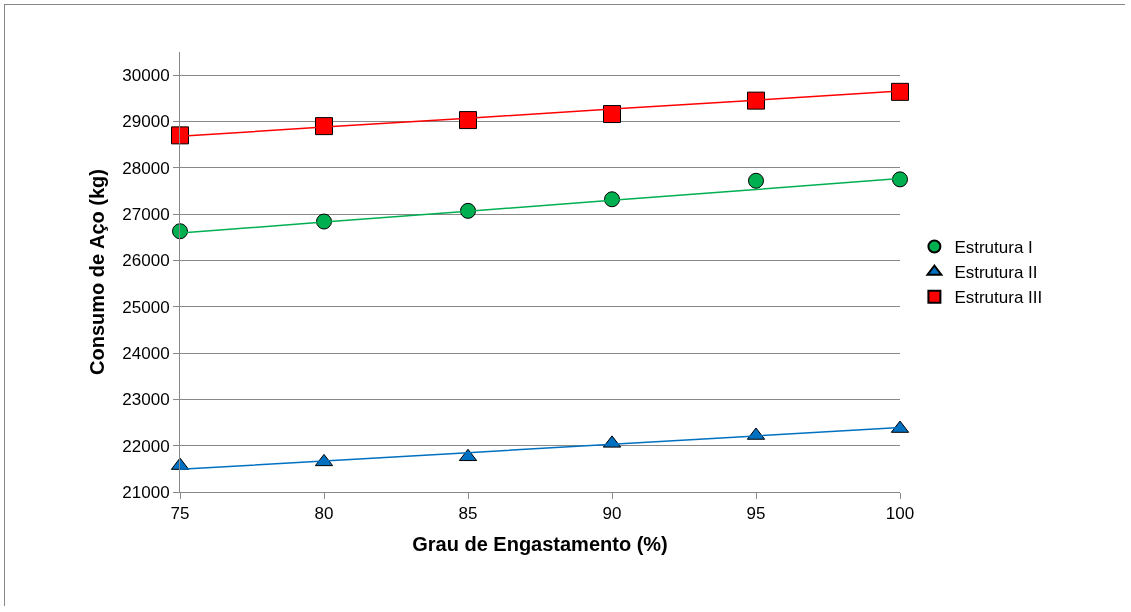 This screenshot has height=612, width=1131. What do you see at coordinates (146, 122) in the screenshot?
I see `y-tick-label: 29000` at bounding box center [146, 122].